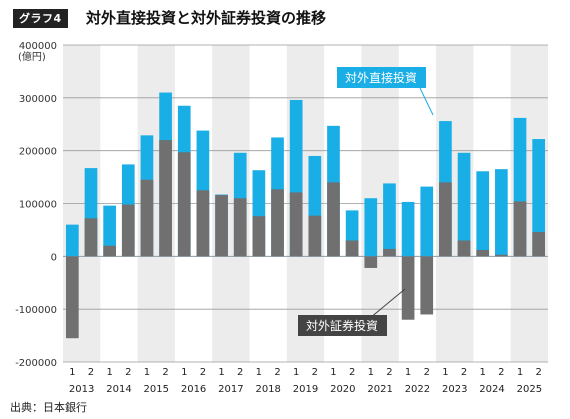  Describe the element at coordinates (156, 389) in the screenshot. I see `x-year-label: 2015` at that location.